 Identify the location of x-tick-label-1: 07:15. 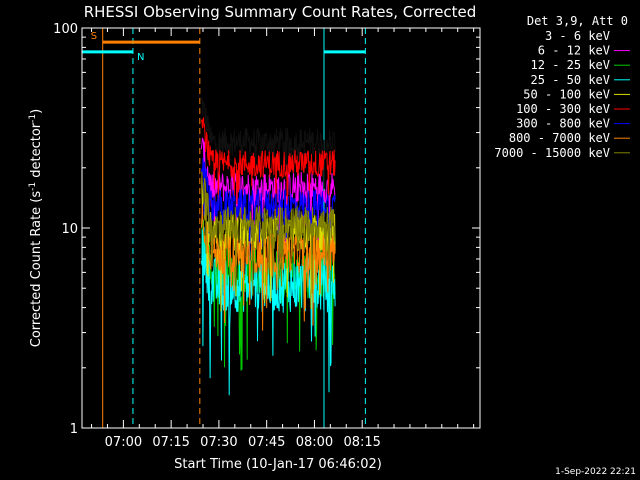
(170, 442).